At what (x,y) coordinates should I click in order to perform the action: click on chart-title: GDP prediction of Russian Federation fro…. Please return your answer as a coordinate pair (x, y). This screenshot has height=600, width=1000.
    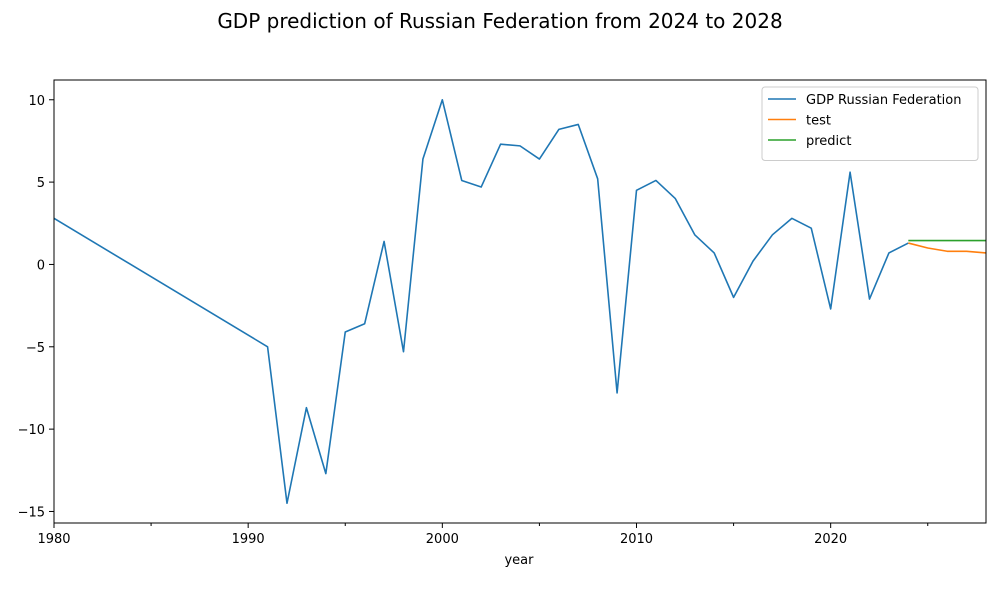
    Looking at the image, I should click on (499, 21).